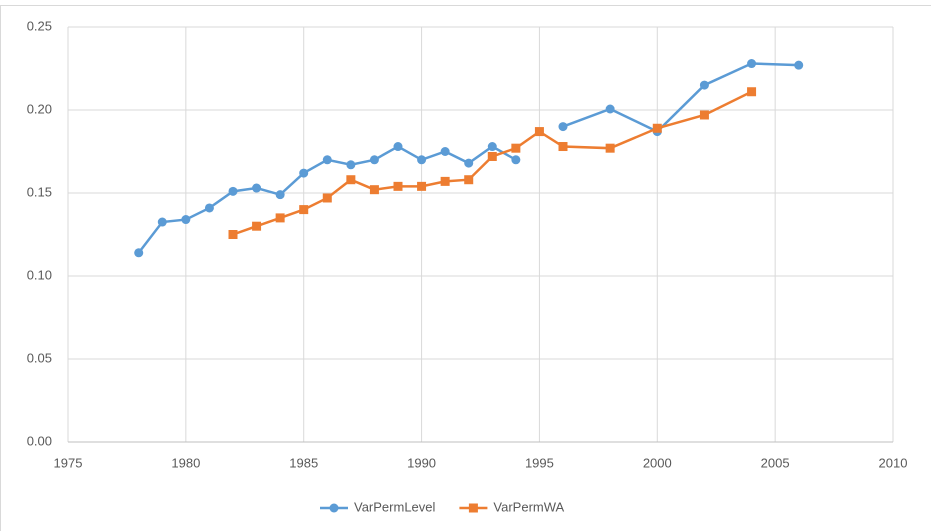 Image resolution: width=931 pixels, height=531 pixels. Describe the element at coordinates (657, 462) in the screenshot. I see `x-tick-label: 2000` at that location.